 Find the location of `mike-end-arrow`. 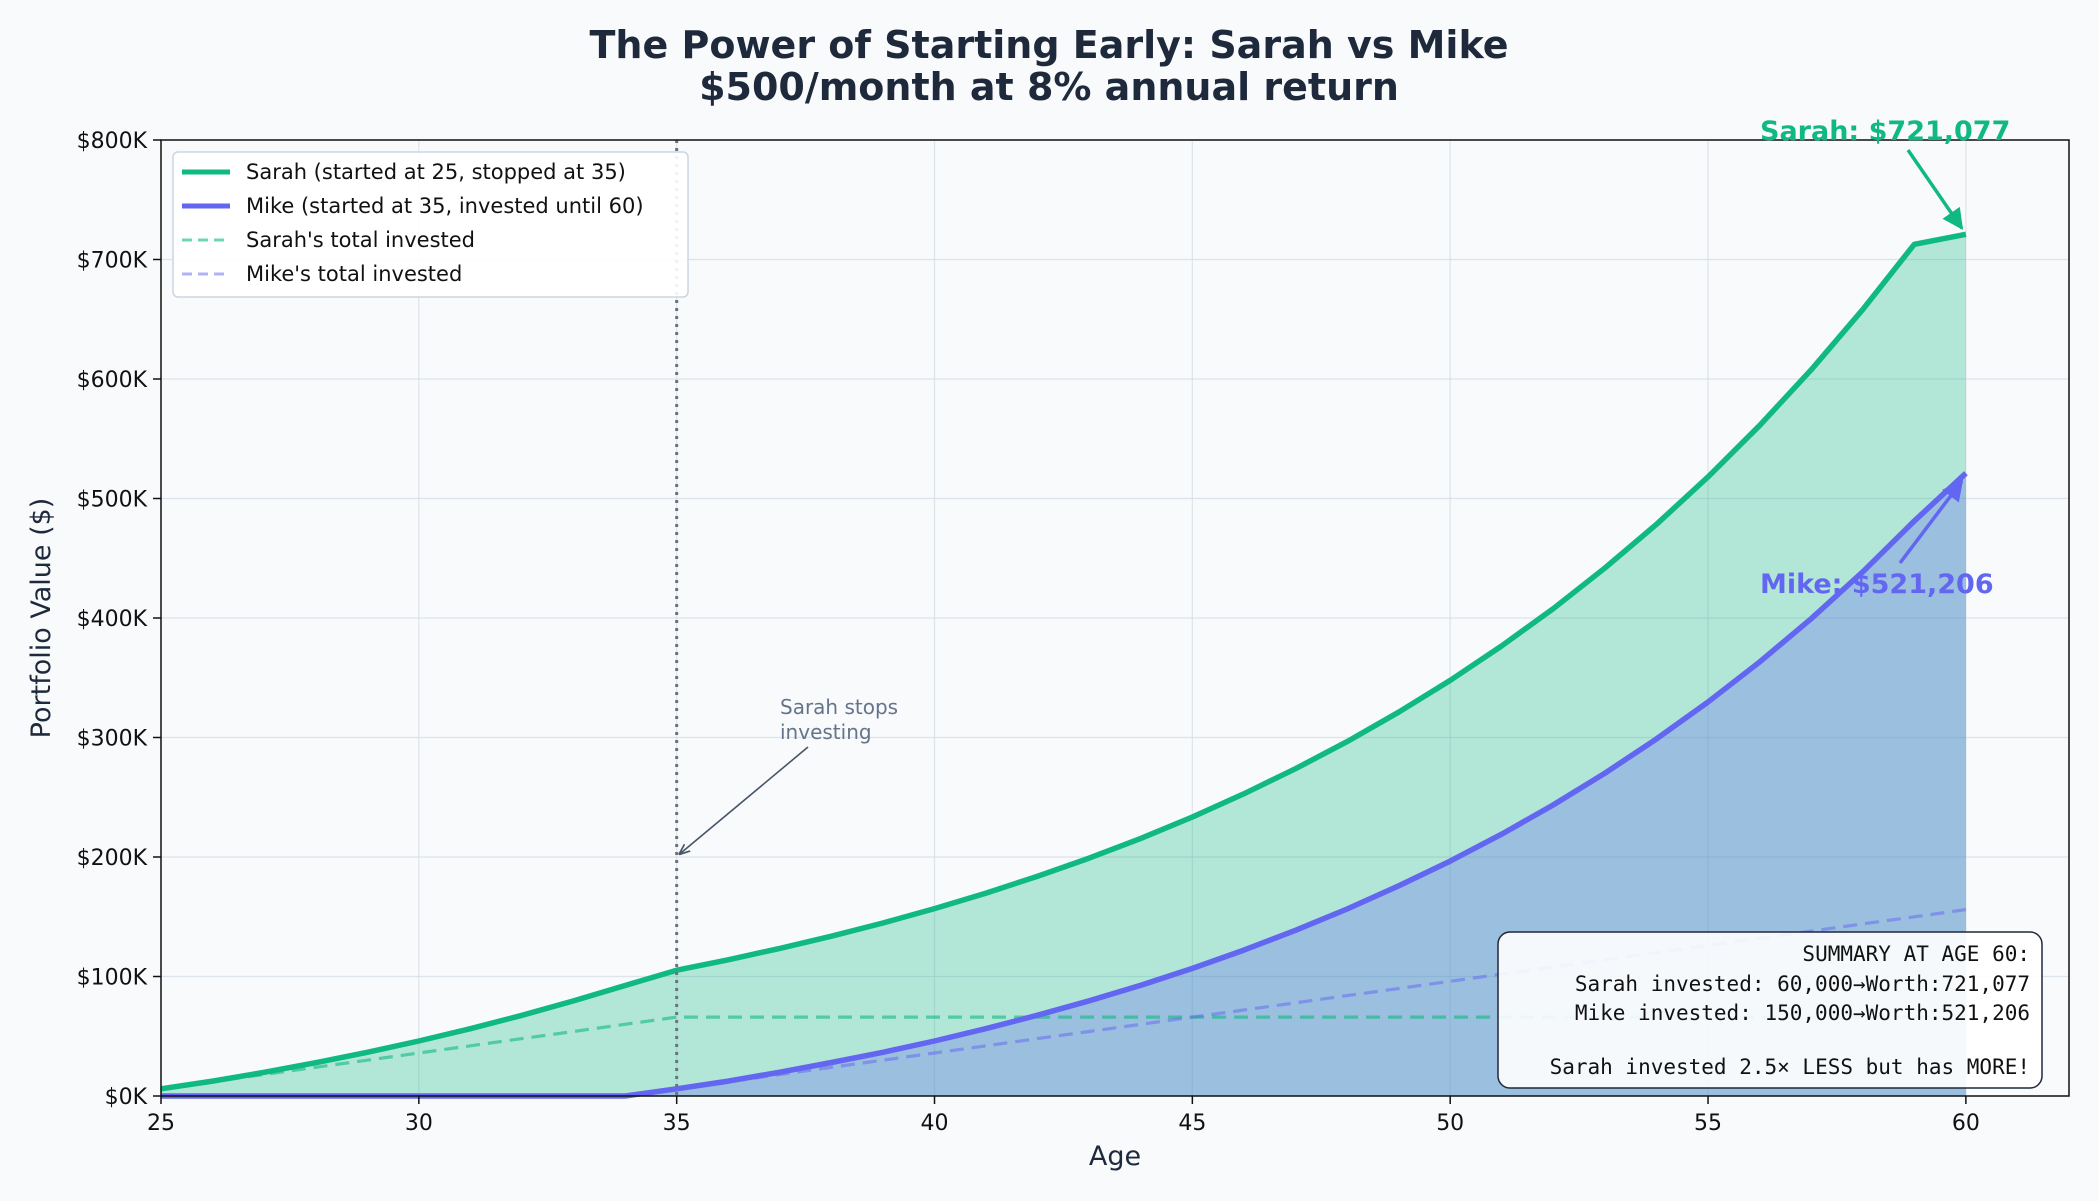

mike-end-arrow is located at coordinates (1931, 522).